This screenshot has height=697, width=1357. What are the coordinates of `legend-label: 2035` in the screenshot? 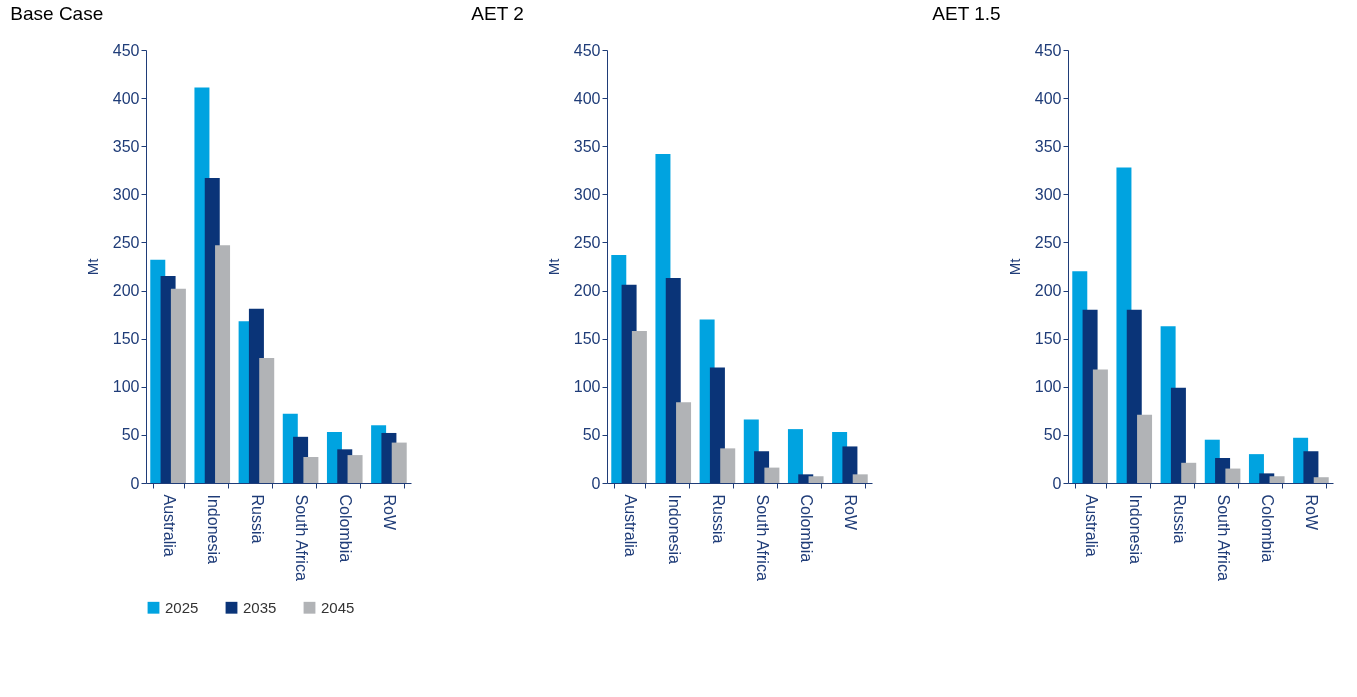 It's located at (260, 607).